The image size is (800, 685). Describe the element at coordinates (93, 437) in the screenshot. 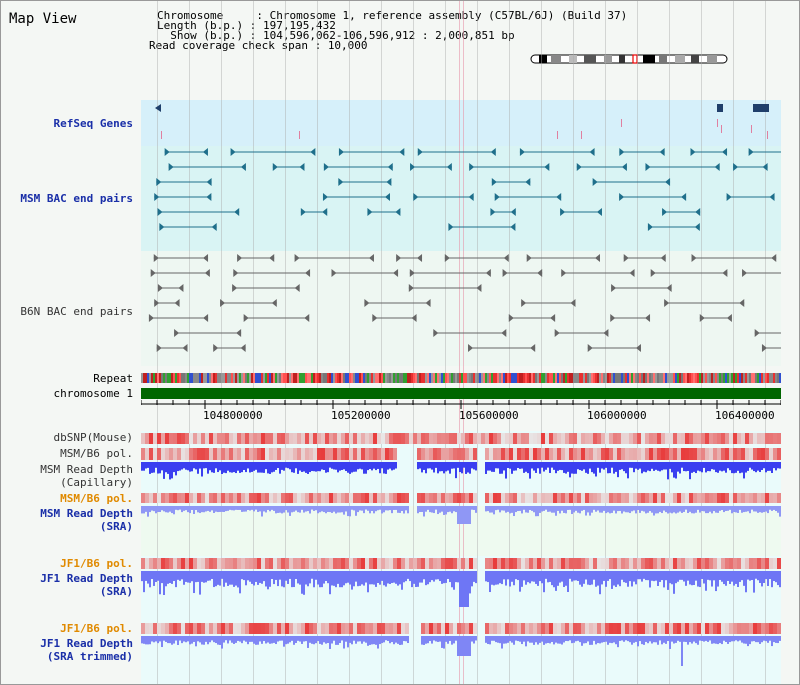

I see `track-label-dbsnp: dbSNP(Mouse)` at that location.